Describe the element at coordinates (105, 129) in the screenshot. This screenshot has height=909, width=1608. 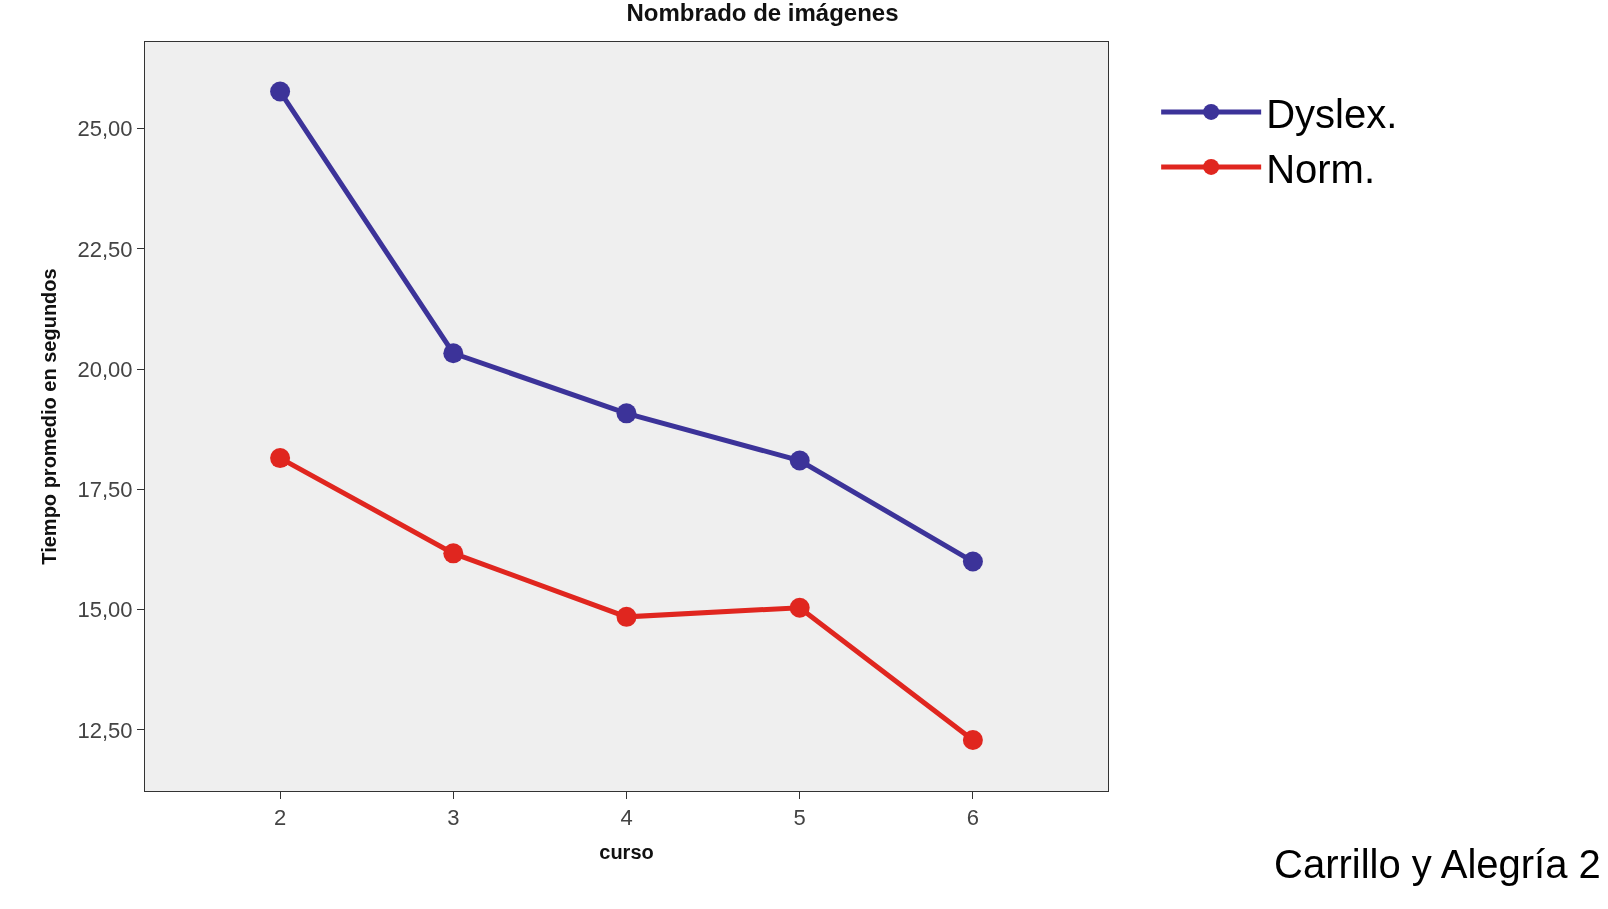
I see `y-tick-label: 25,00` at that location.